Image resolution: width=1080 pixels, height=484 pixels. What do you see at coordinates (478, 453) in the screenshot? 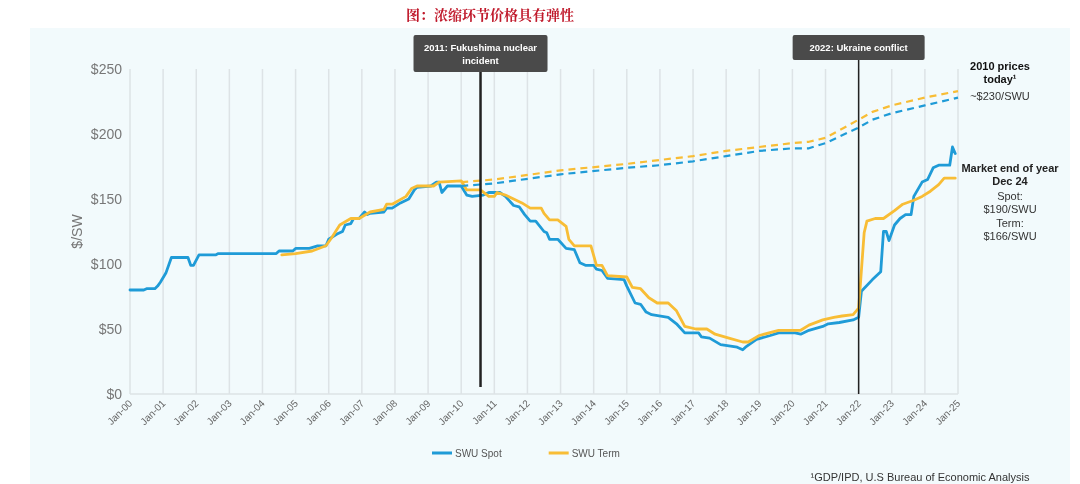
I see `legend-label: SWU Spot` at bounding box center [478, 453].